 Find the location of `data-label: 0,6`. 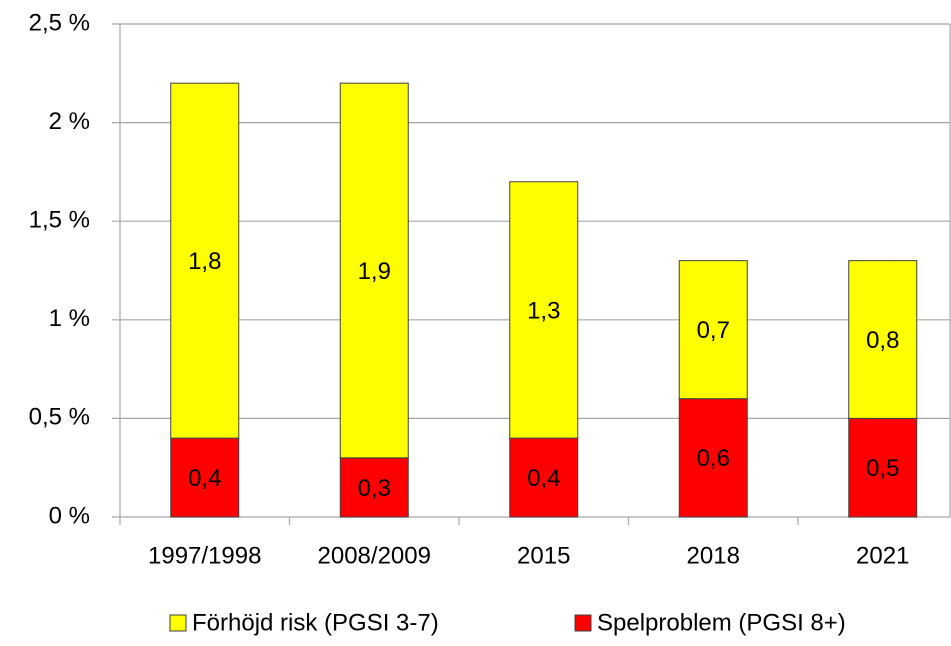

data-label: 0,6 is located at coordinates (713, 458).